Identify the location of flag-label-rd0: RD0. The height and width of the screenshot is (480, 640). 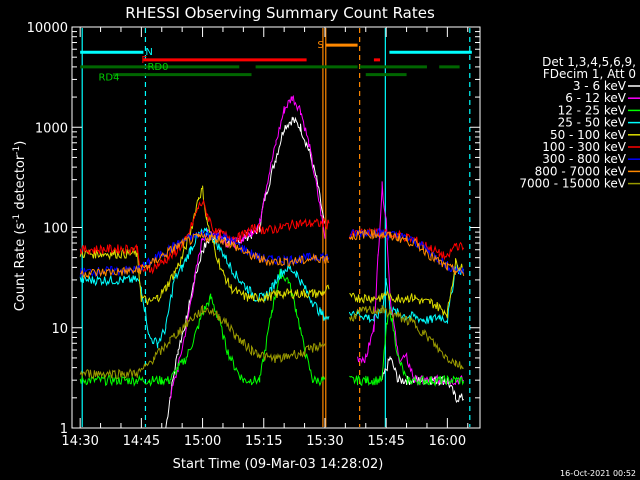
(157, 67).